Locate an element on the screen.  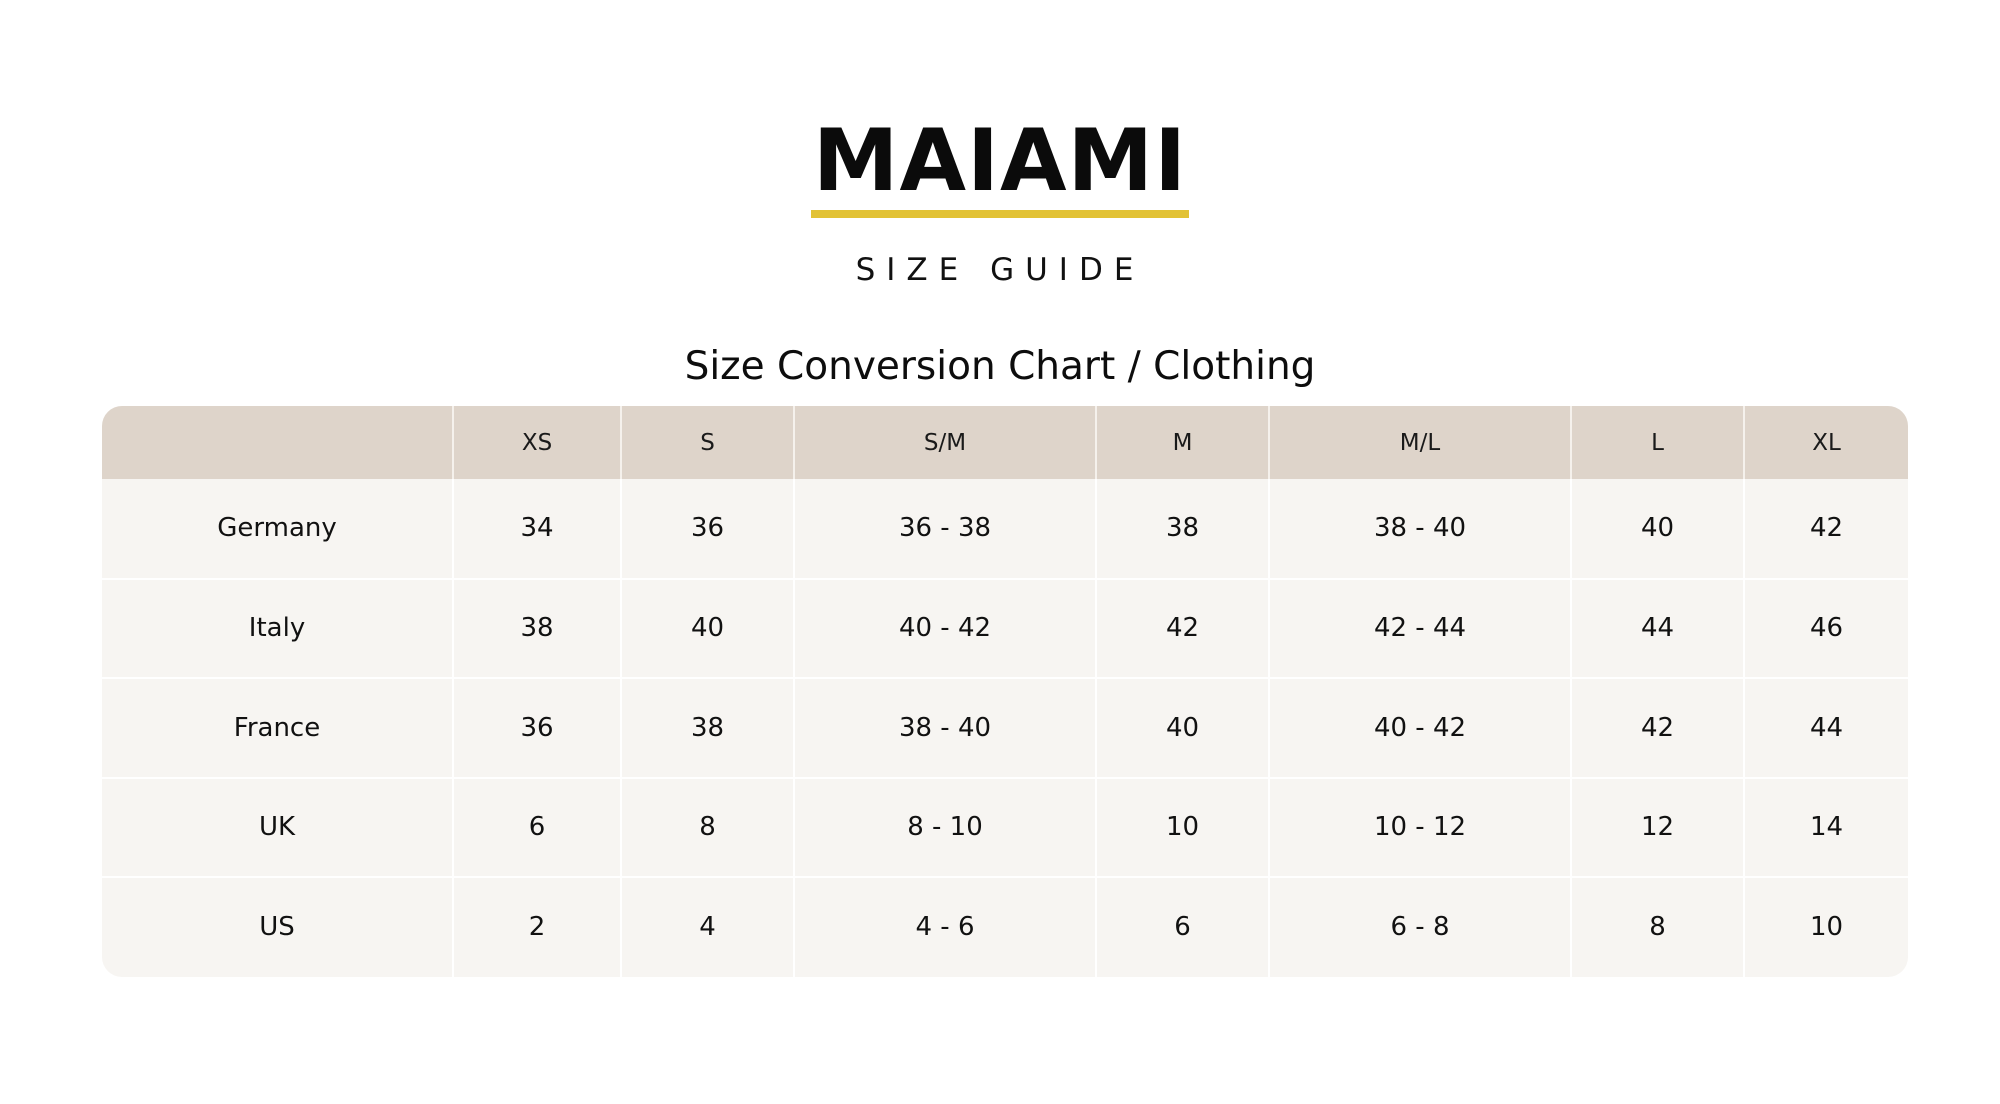
header-cell-country is located at coordinates (277, 442).